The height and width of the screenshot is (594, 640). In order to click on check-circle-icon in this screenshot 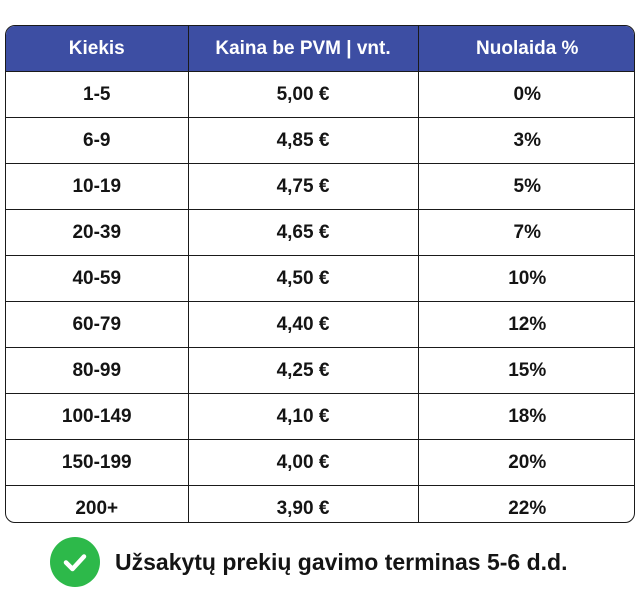, I will do `click(75, 562)`.